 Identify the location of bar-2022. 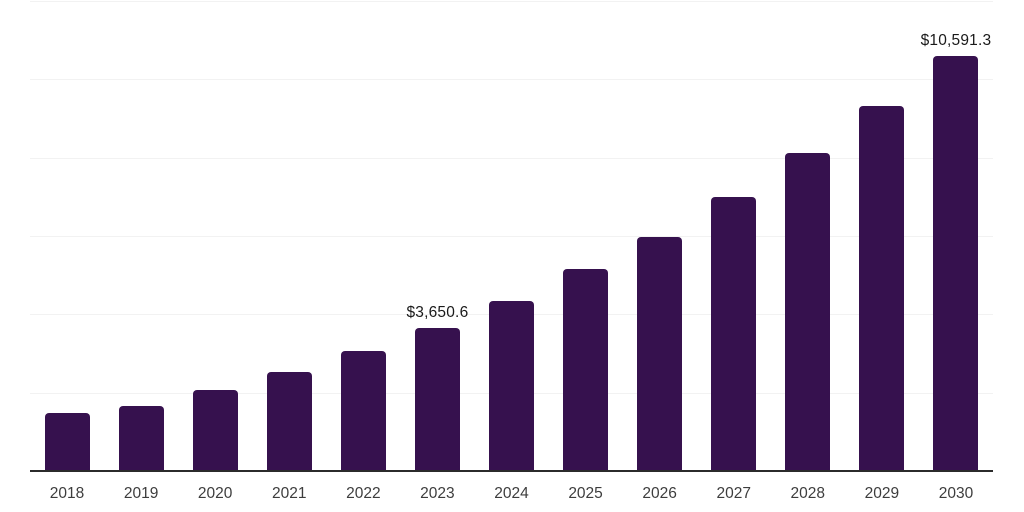
(363, 410).